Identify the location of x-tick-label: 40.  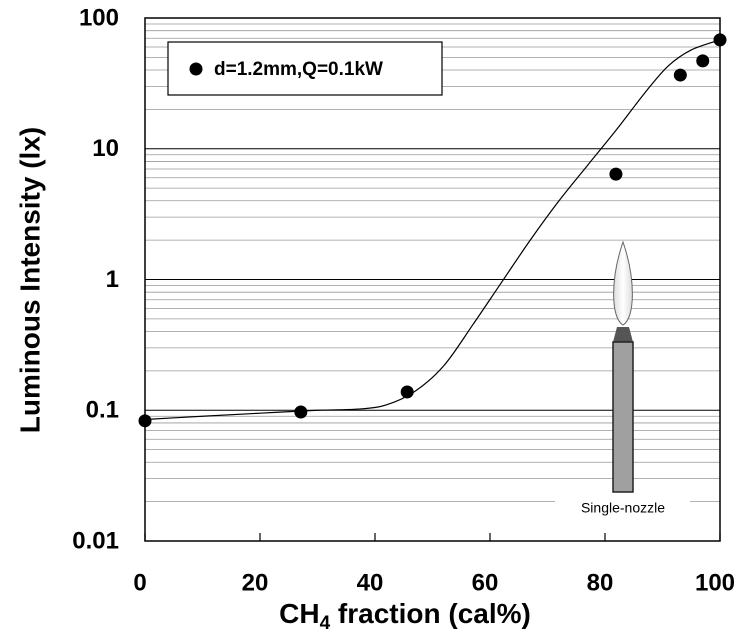
(370, 582).